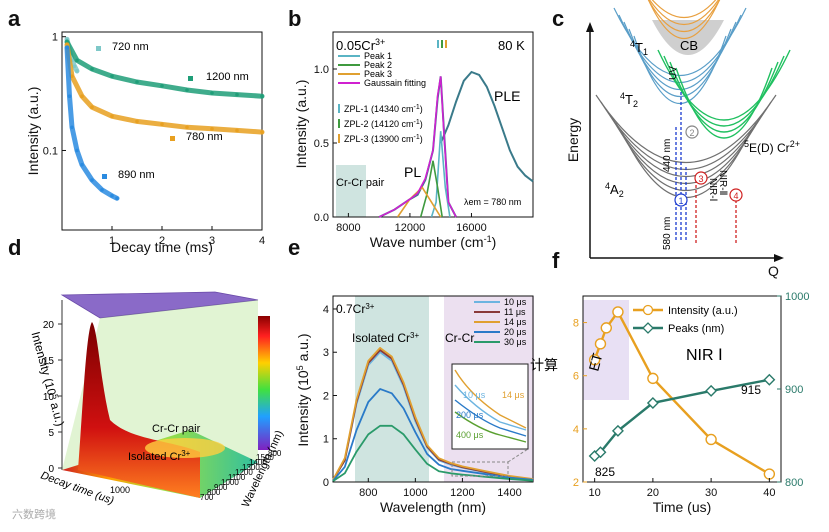 The height and width of the screenshot is (532, 829). I want to click on panel-c-uv-label: UV, so click(673, 73).